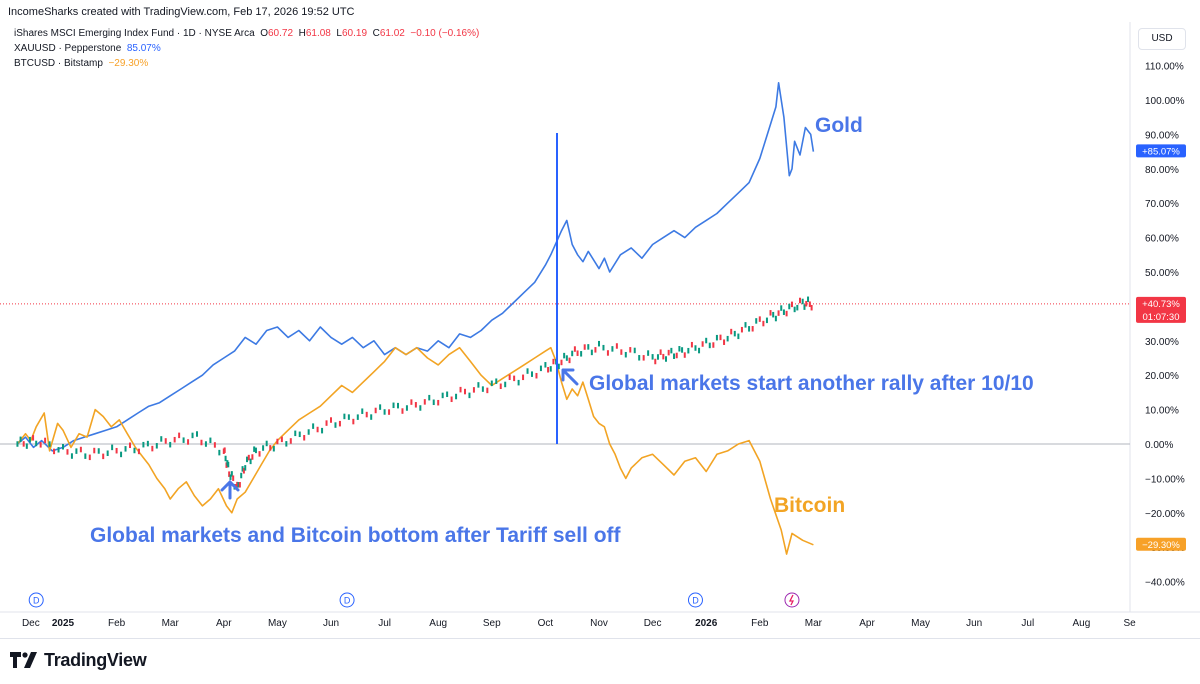 Image resolution: width=1200 pixels, height=684 pixels. Describe the element at coordinates (1130, 623) in the screenshot. I see `x-tick-label: Se` at that location.